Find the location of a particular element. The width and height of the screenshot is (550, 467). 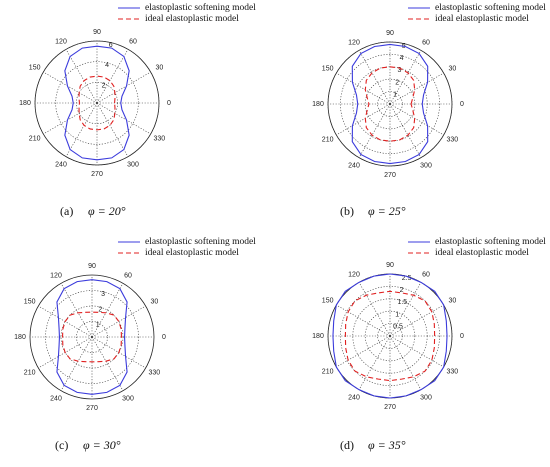

r-tick-label: 1.5 is located at coordinates (402, 302).